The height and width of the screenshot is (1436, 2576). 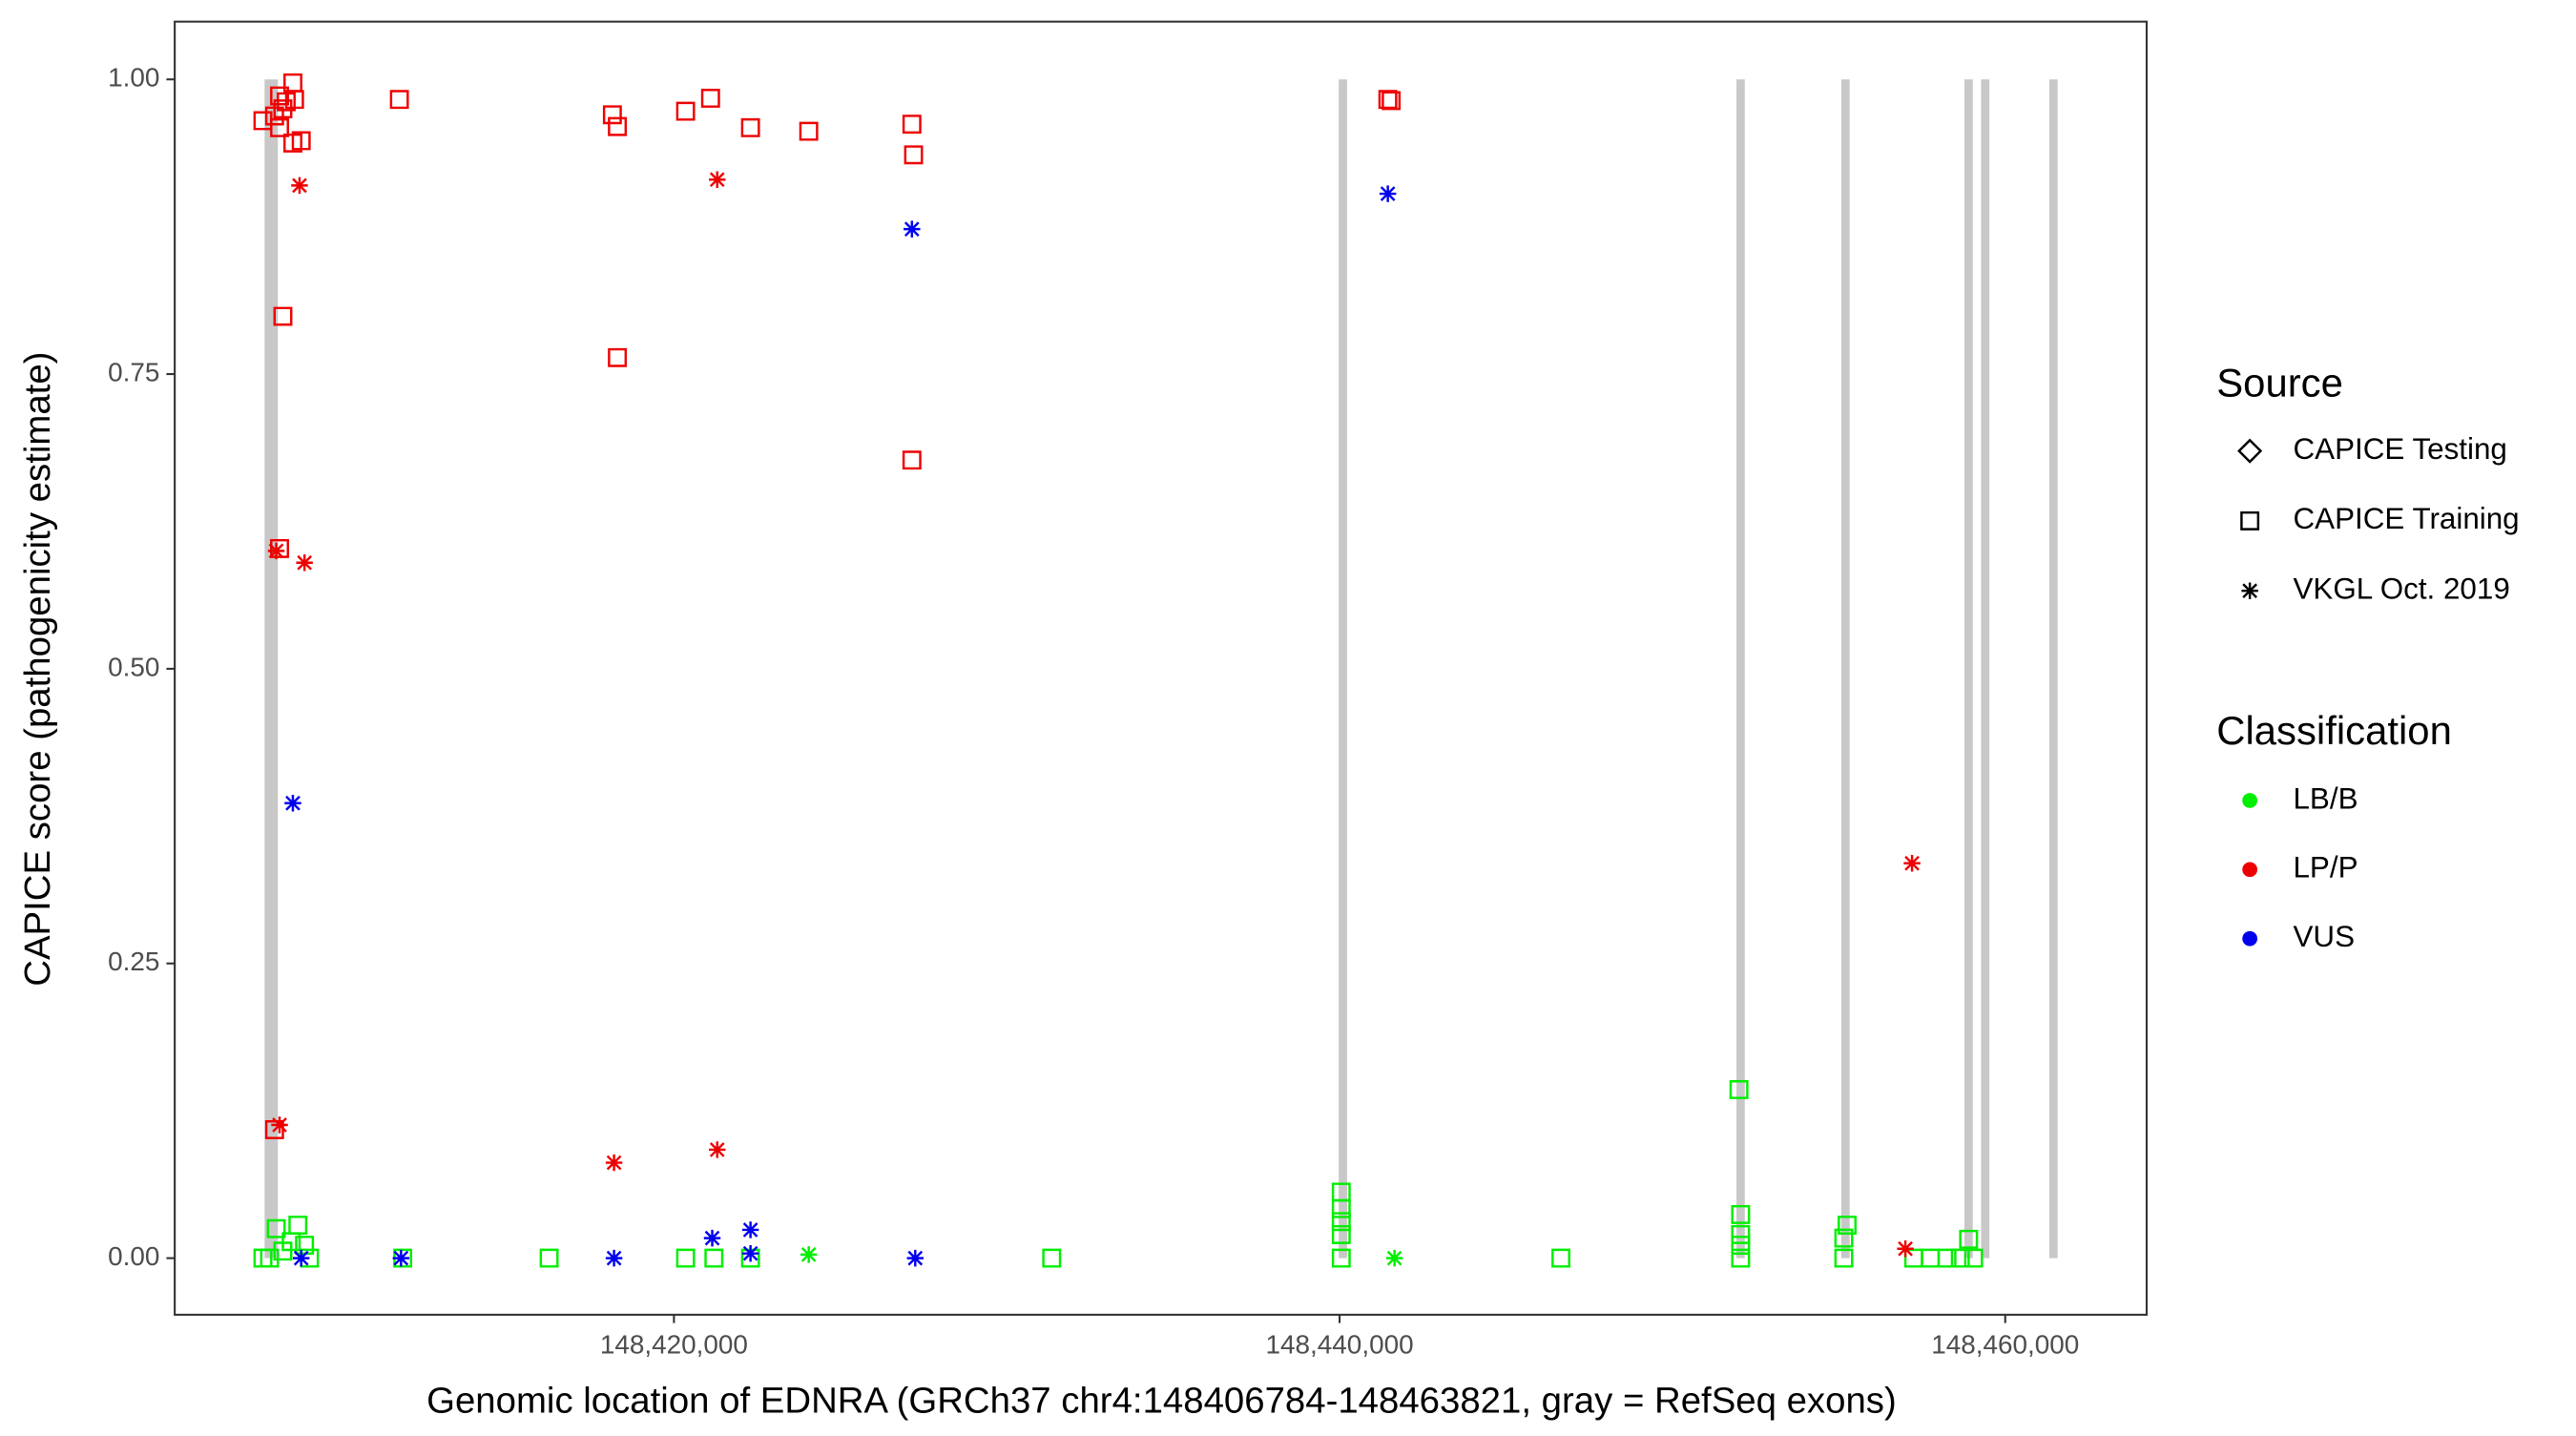 What do you see at coordinates (133, 666) in the screenshot?
I see `y-tick-label: 0.50` at bounding box center [133, 666].